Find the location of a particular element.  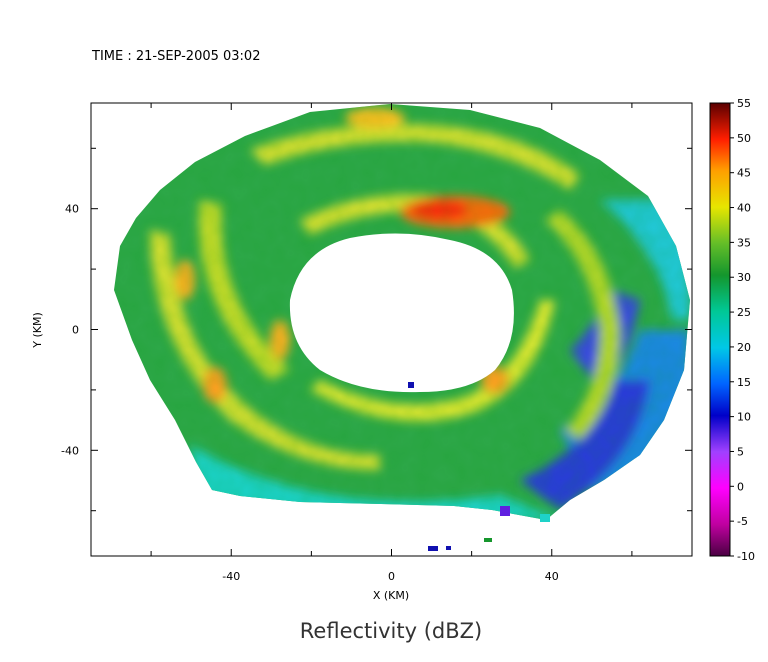

colorbar-tick-label: -10 is located at coordinates (746, 556).